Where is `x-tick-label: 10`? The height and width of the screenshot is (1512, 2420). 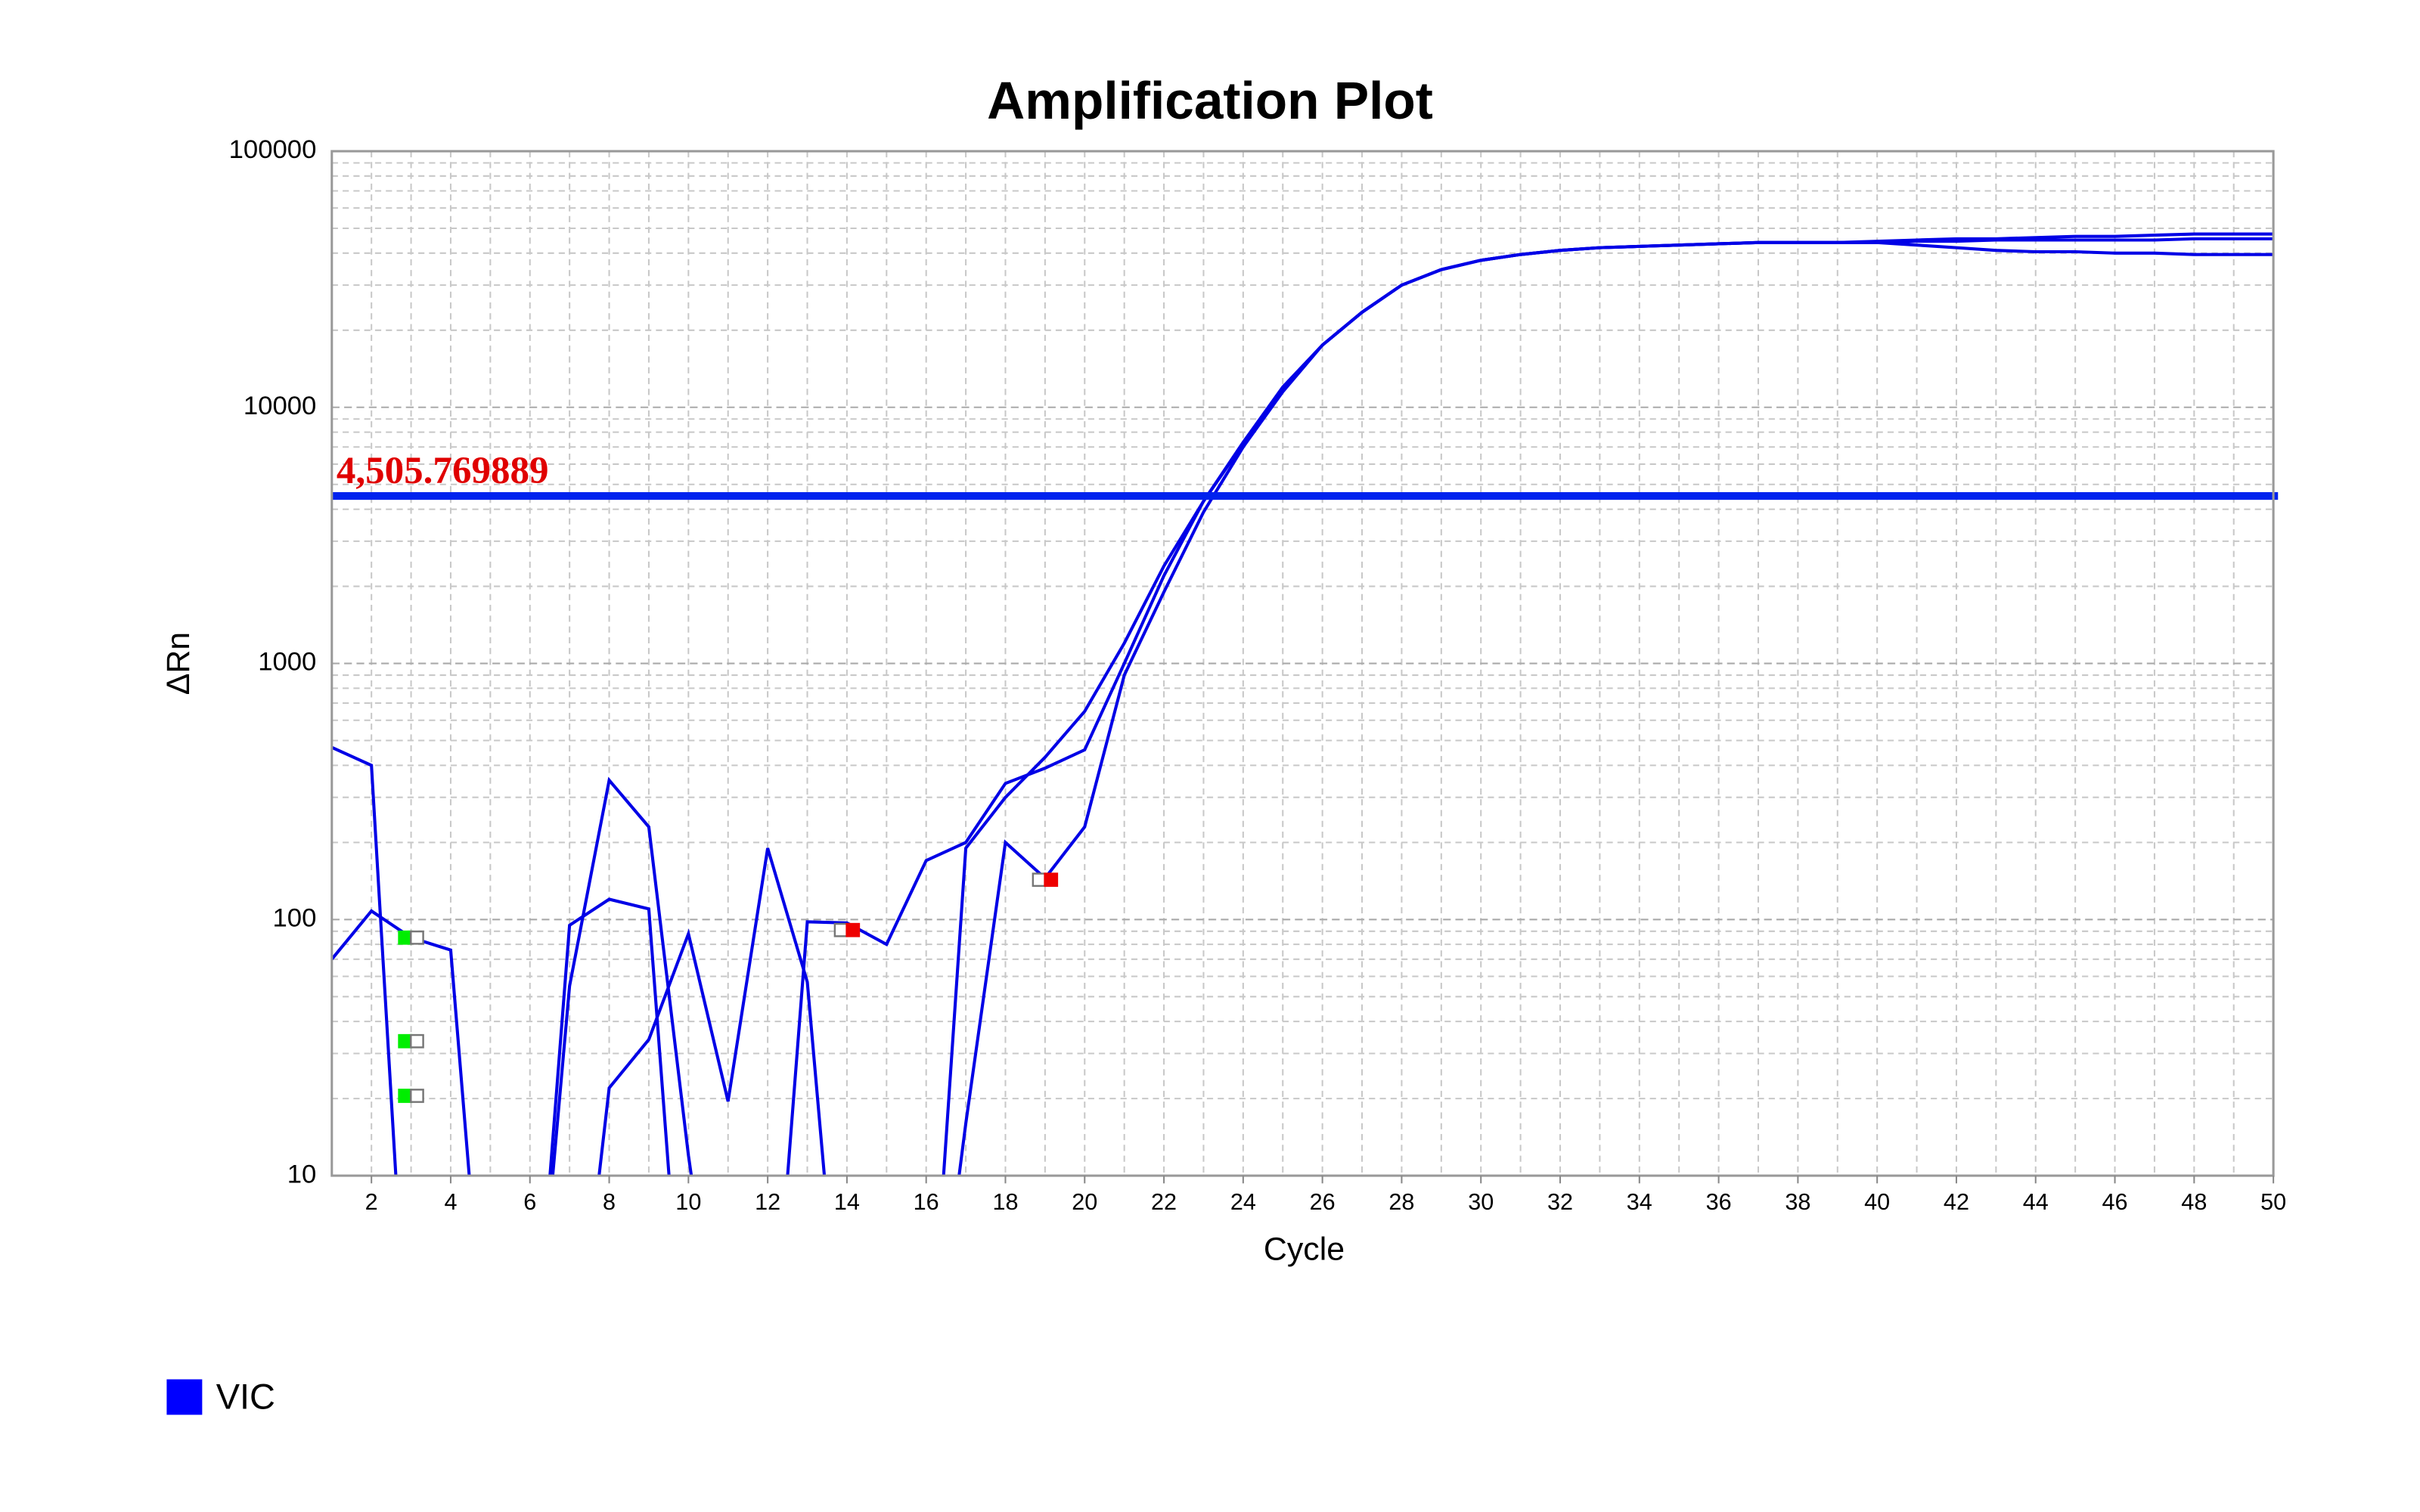
x-tick-label: 10 is located at coordinates (688, 1202).